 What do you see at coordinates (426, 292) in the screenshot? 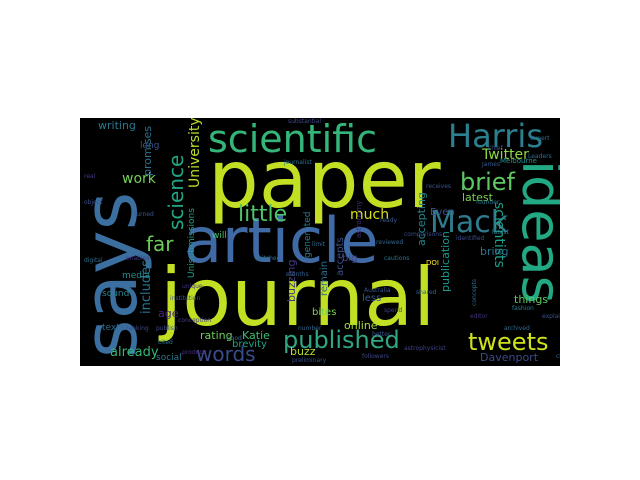
I see `word-identified: shared` at bounding box center [426, 292].